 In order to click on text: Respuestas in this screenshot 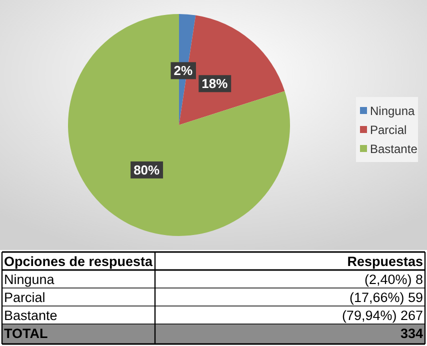, I will do `click(385, 261)`.